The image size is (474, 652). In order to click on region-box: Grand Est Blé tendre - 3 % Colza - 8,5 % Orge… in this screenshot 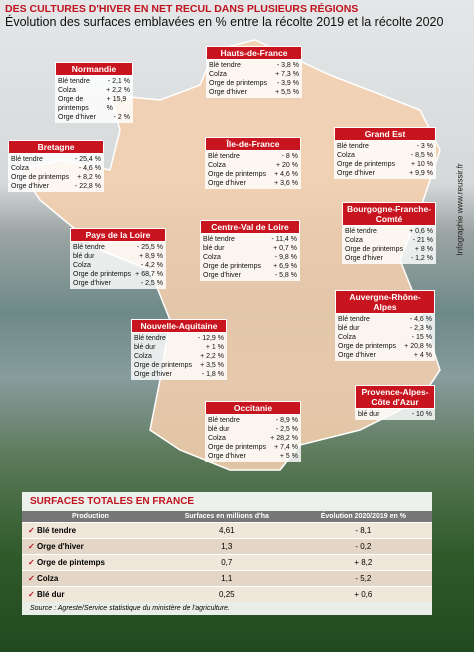, I will do `click(385, 153)`.